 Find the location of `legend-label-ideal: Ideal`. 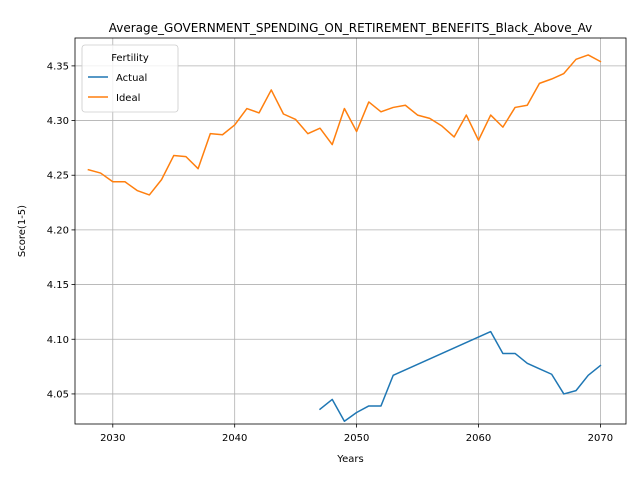

legend-label-ideal: Ideal is located at coordinates (128, 98).